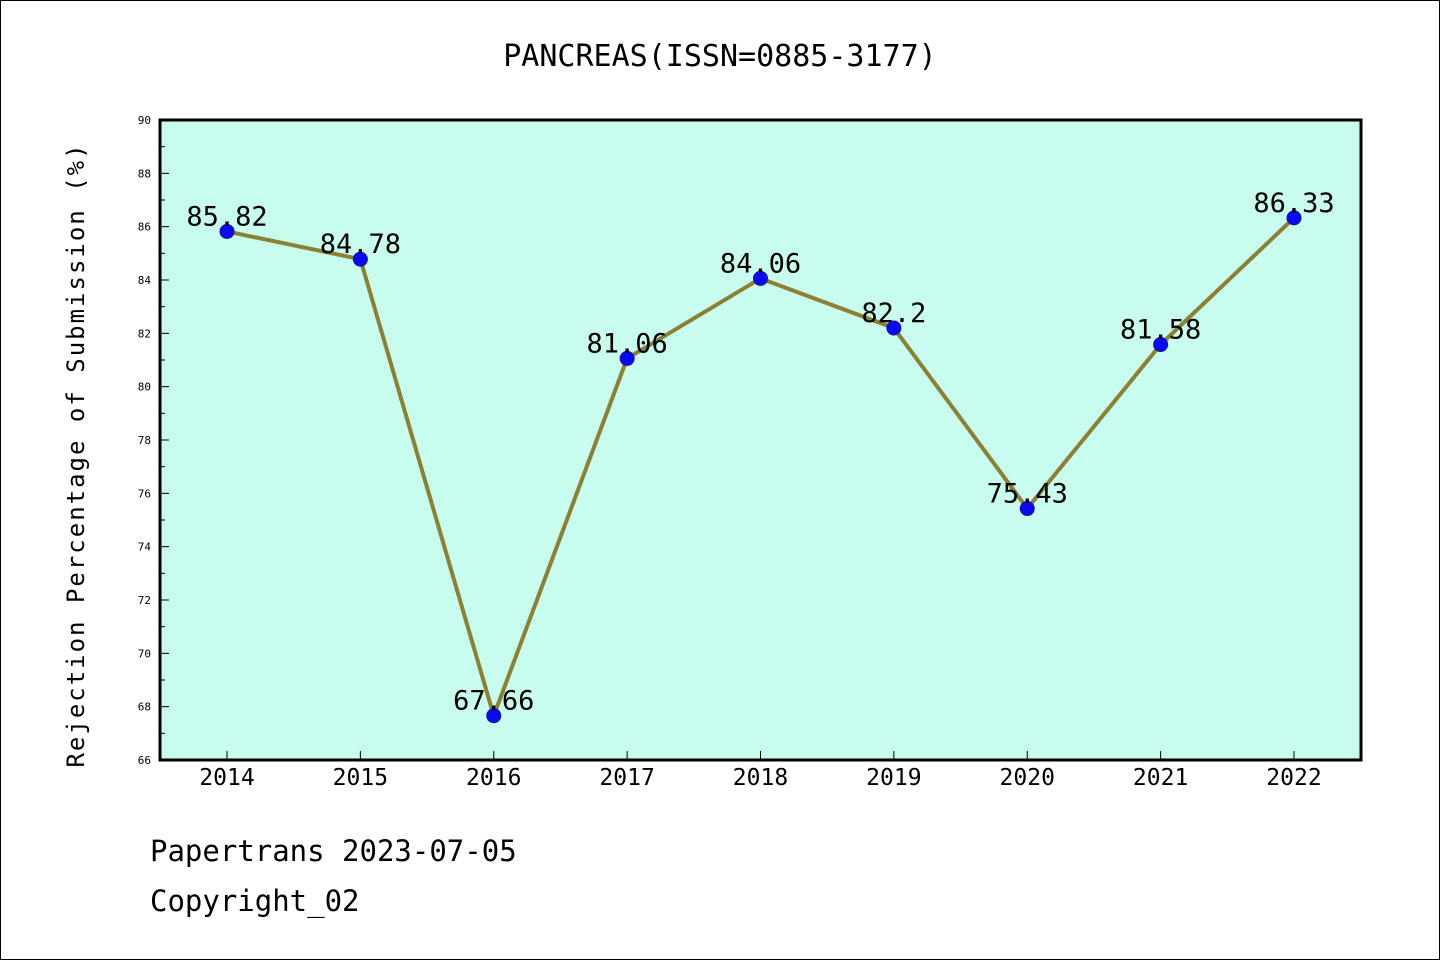 This screenshot has width=1440, height=960. I want to click on x-tick-label: 2016, so click(493, 778).